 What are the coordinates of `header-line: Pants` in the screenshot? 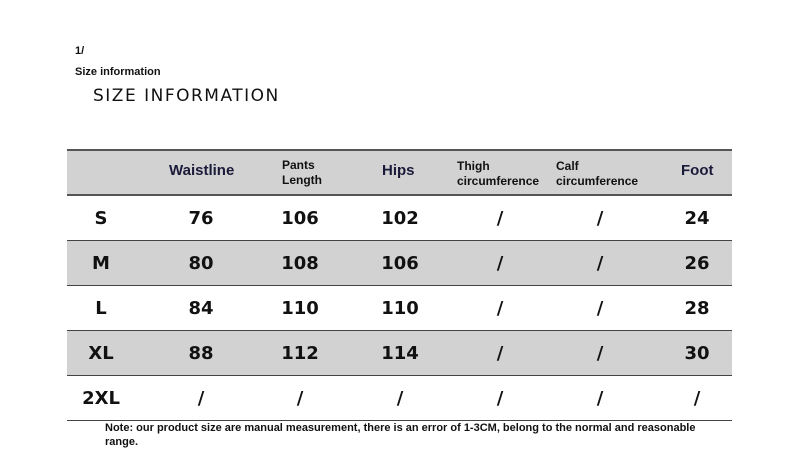 It's located at (298, 165).